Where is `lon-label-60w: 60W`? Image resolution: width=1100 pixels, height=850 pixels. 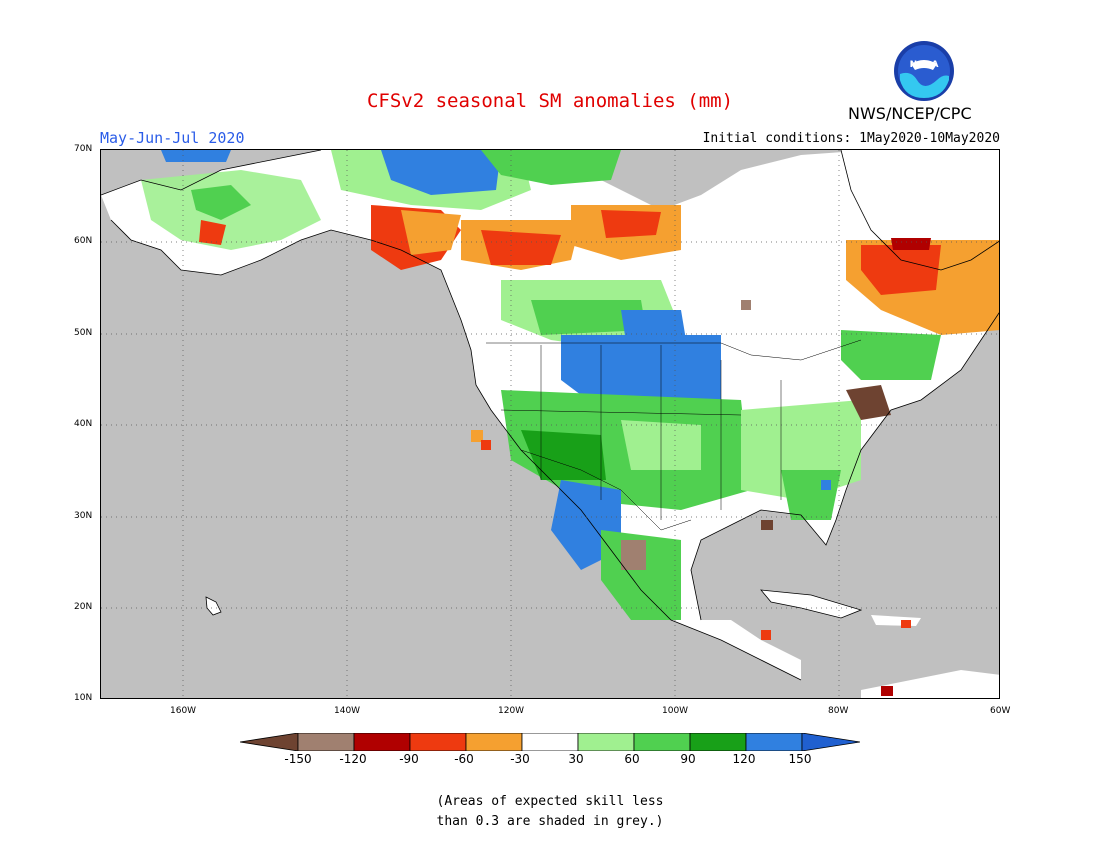
lon-label-60w: 60W is located at coordinates (1000, 711).